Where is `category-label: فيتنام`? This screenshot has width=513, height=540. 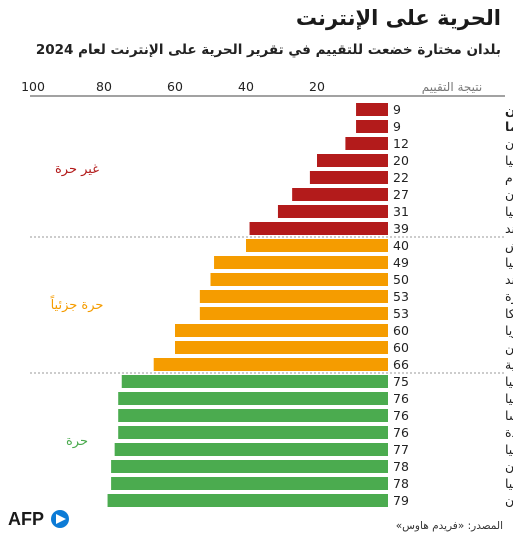 category-label: فيتنام is located at coordinates (509, 177).